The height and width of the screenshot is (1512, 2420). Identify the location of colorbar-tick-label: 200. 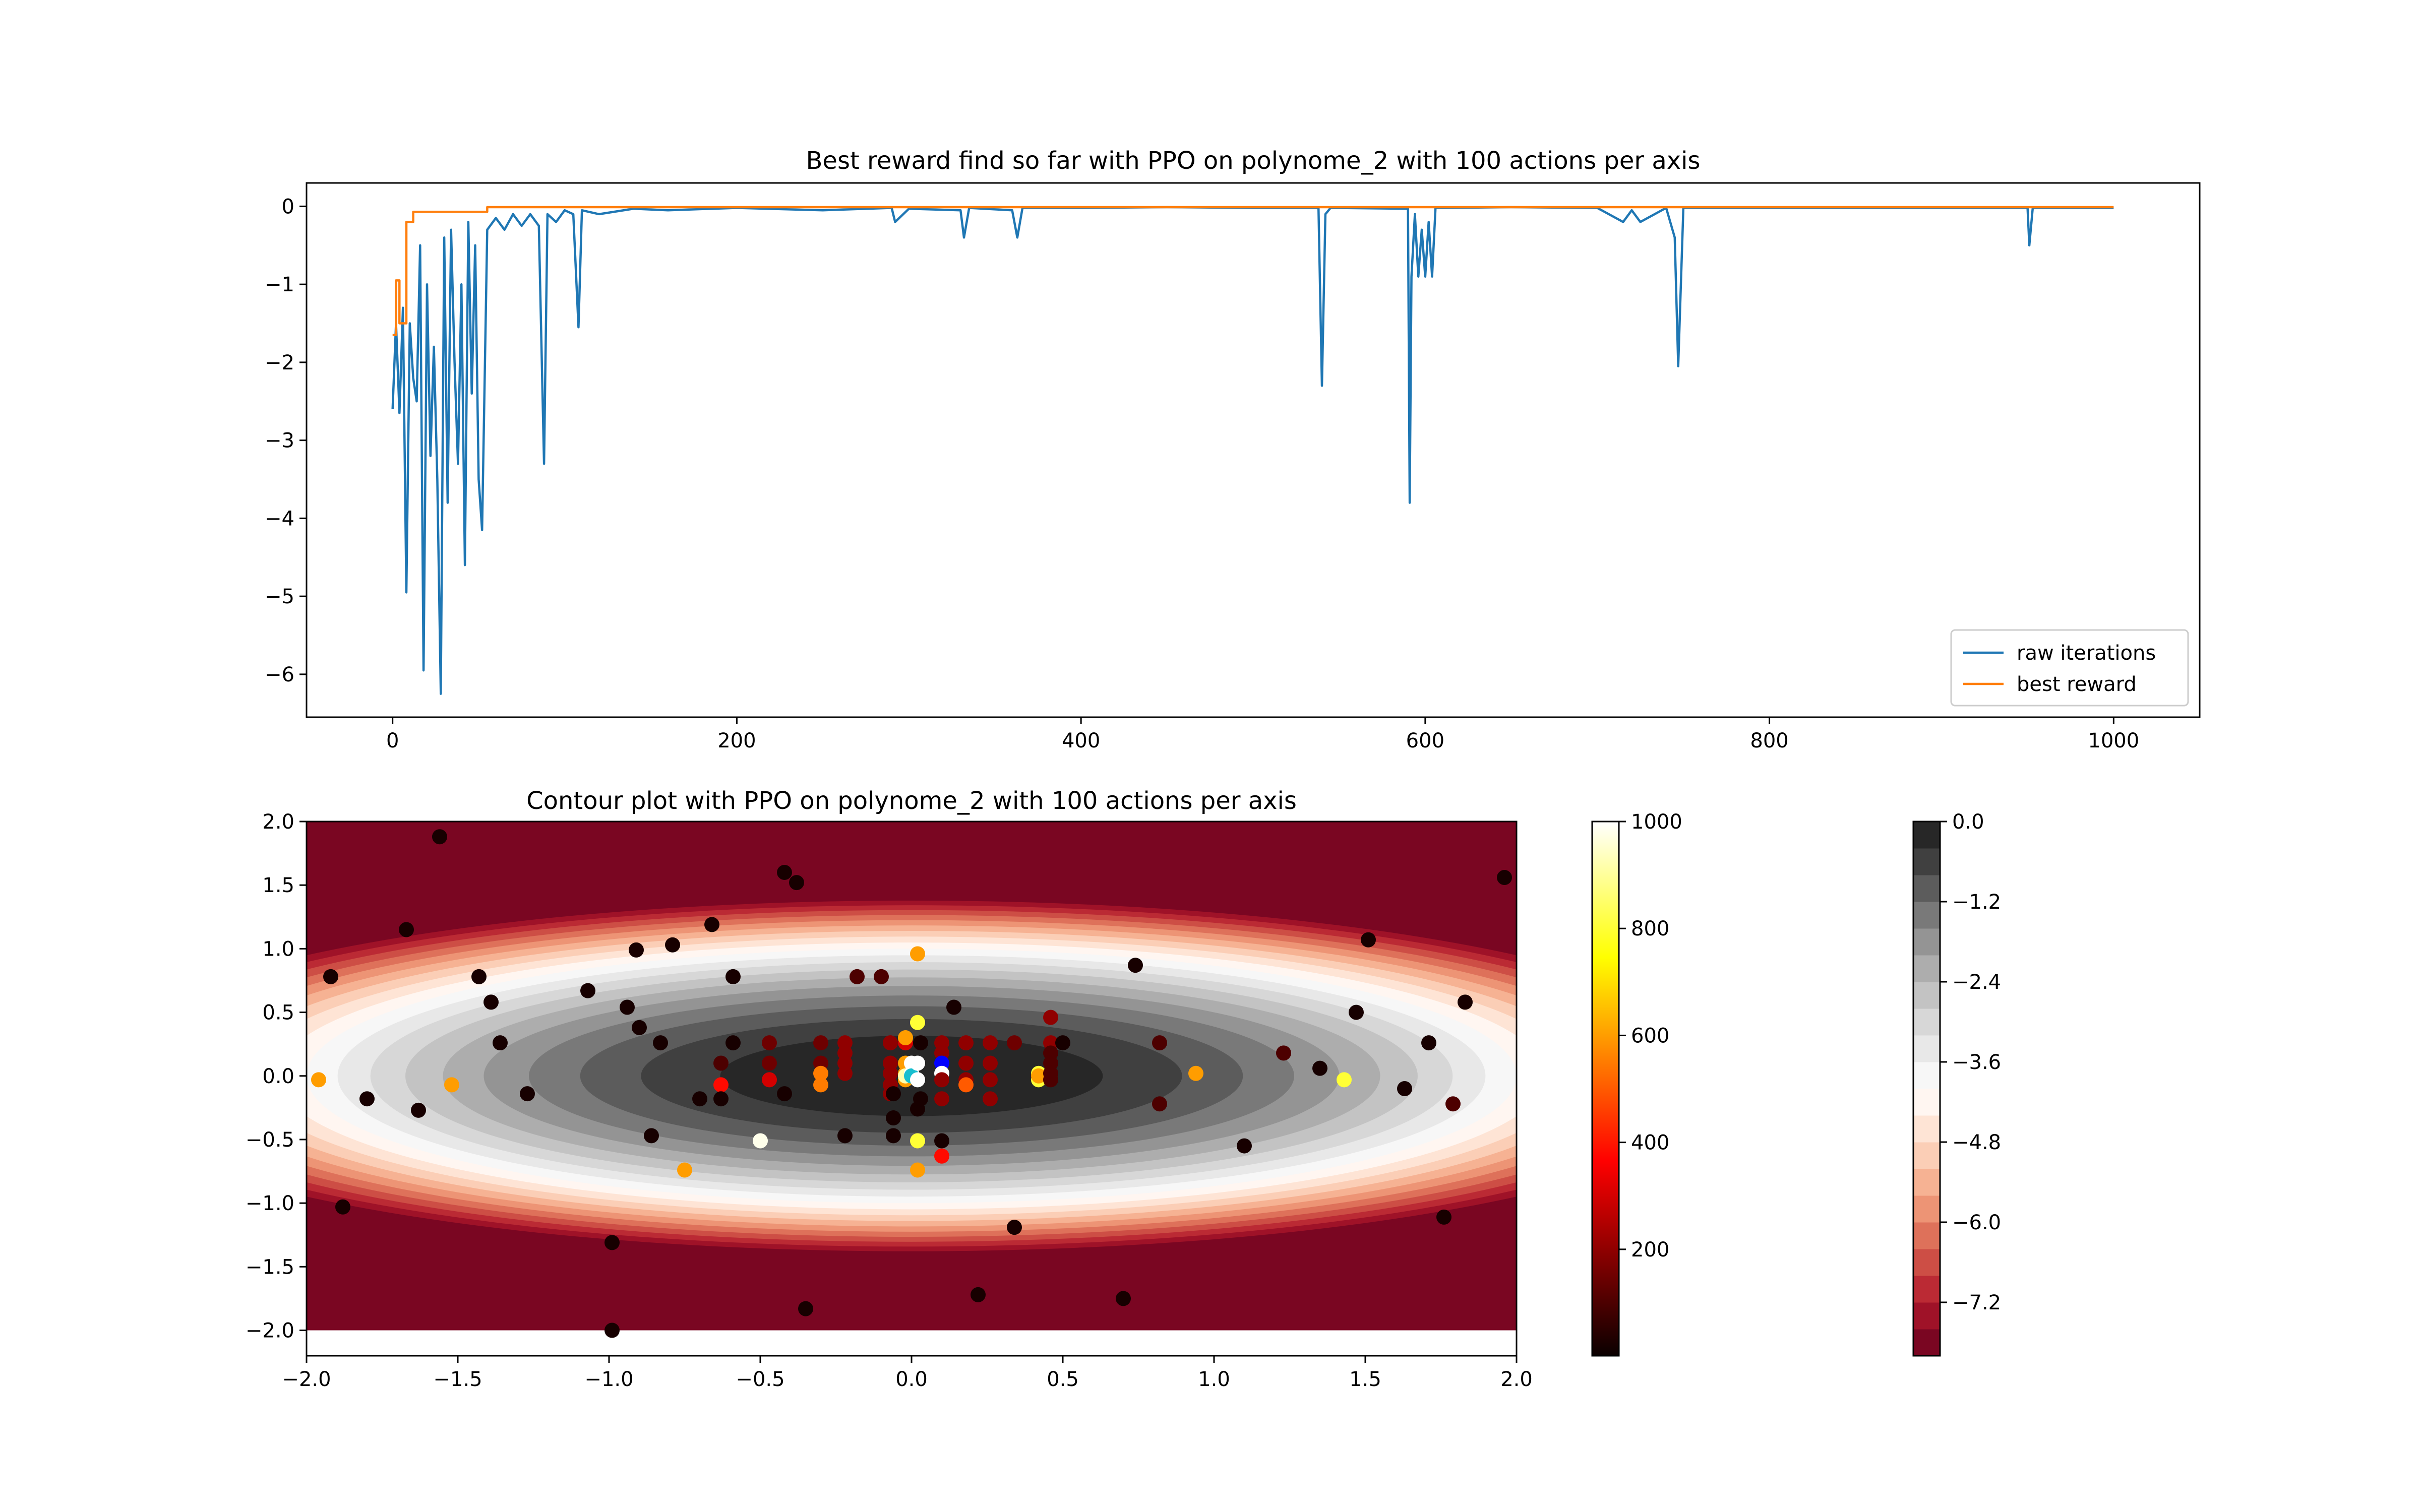
(1650, 1250).